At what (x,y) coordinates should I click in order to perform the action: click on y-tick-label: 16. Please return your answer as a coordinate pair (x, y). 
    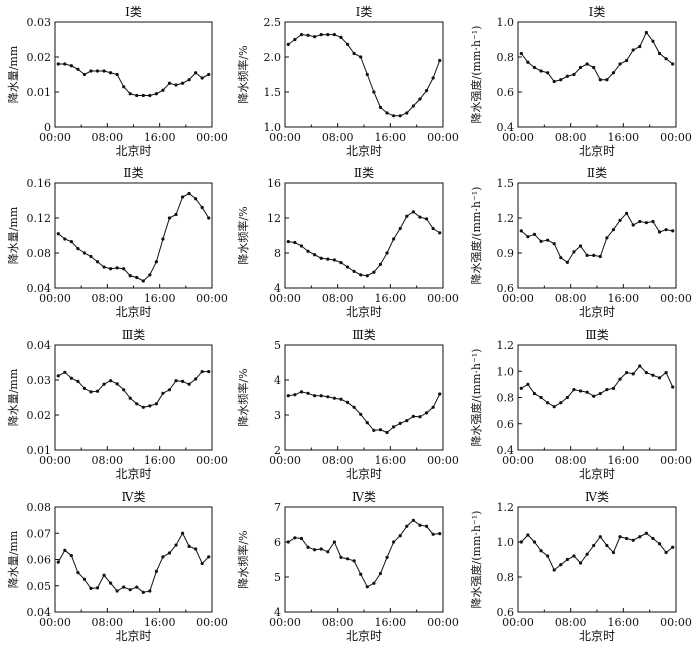
    Looking at the image, I should click on (274, 183).